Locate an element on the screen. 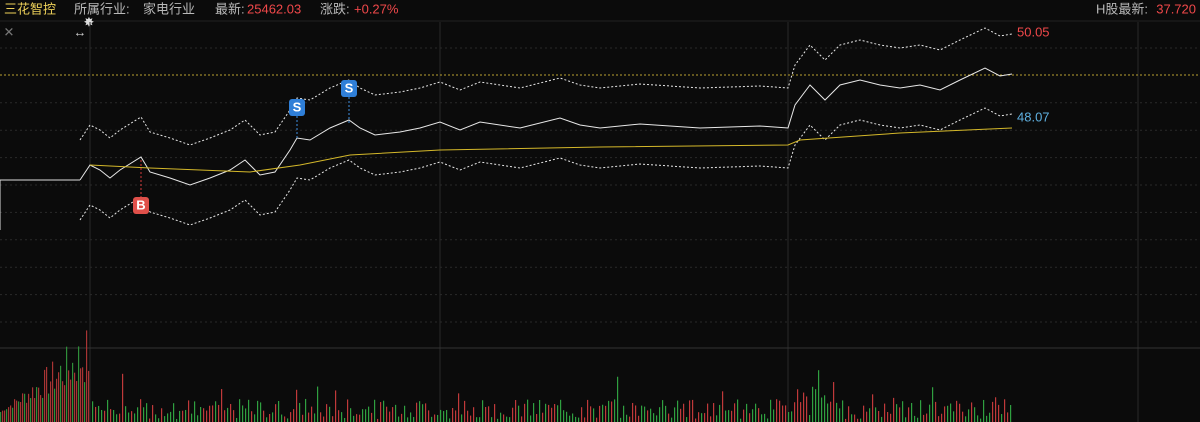  expand-icon: ↔ is located at coordinates (80, 31).